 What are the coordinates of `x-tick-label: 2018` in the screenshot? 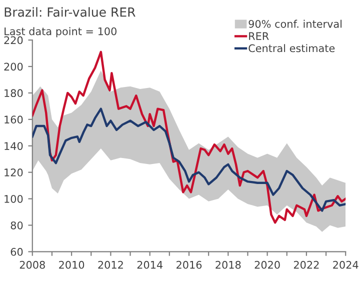 It's located at (228, 264).